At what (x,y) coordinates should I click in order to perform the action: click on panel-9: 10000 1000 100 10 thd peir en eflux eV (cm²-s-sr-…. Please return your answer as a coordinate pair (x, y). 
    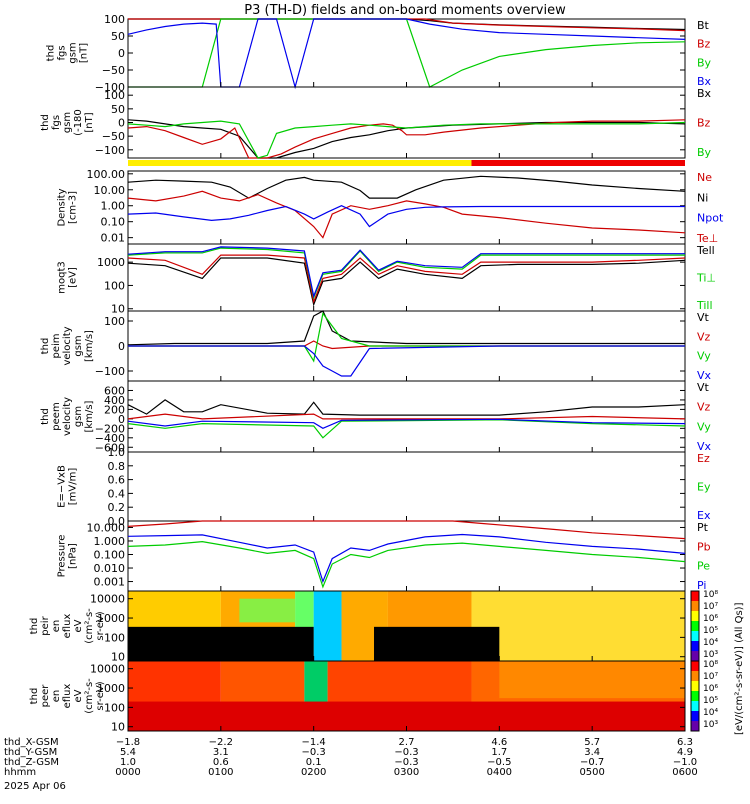
    Looking at the image, I should click on (357, 627).